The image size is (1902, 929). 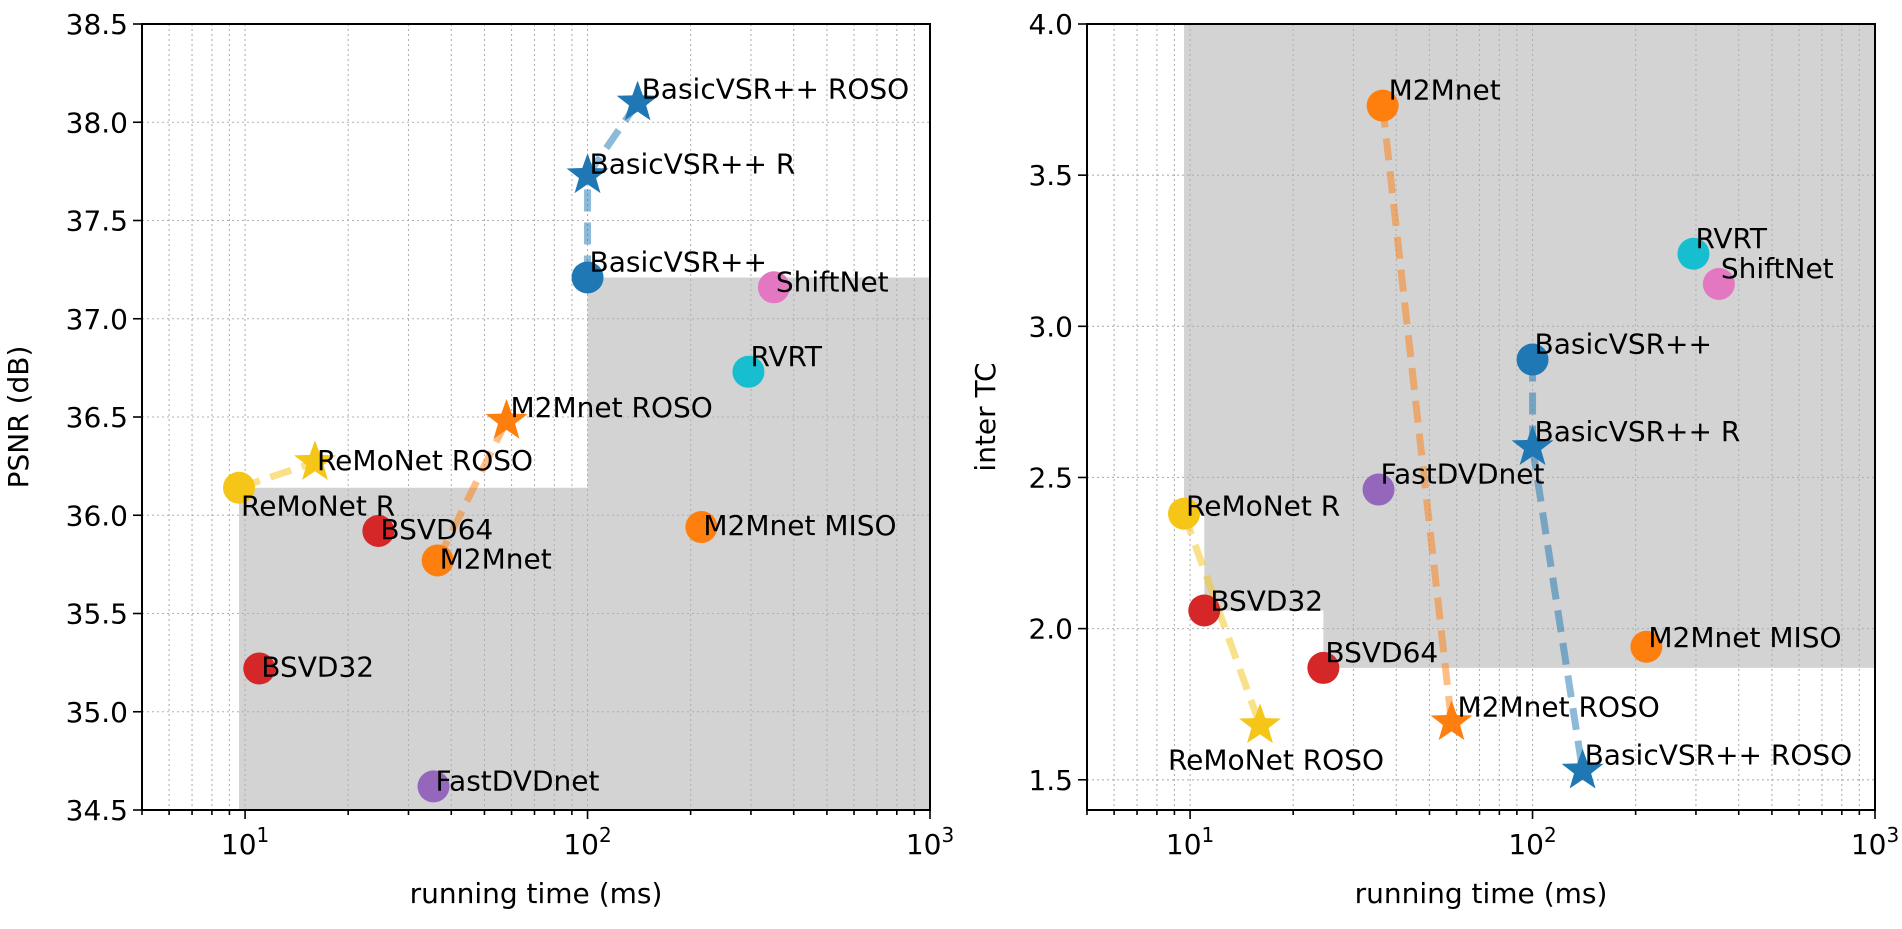 I want to click on y-axis-label: PSNR (dB), so click(x=18, y=417).